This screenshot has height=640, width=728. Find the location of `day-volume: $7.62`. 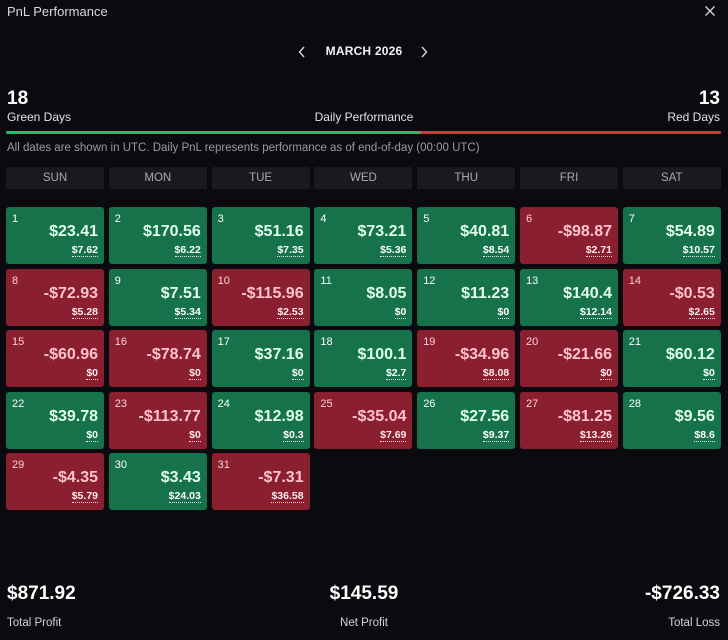

day-volume: $7.62 is located at coordinates (84, 250).